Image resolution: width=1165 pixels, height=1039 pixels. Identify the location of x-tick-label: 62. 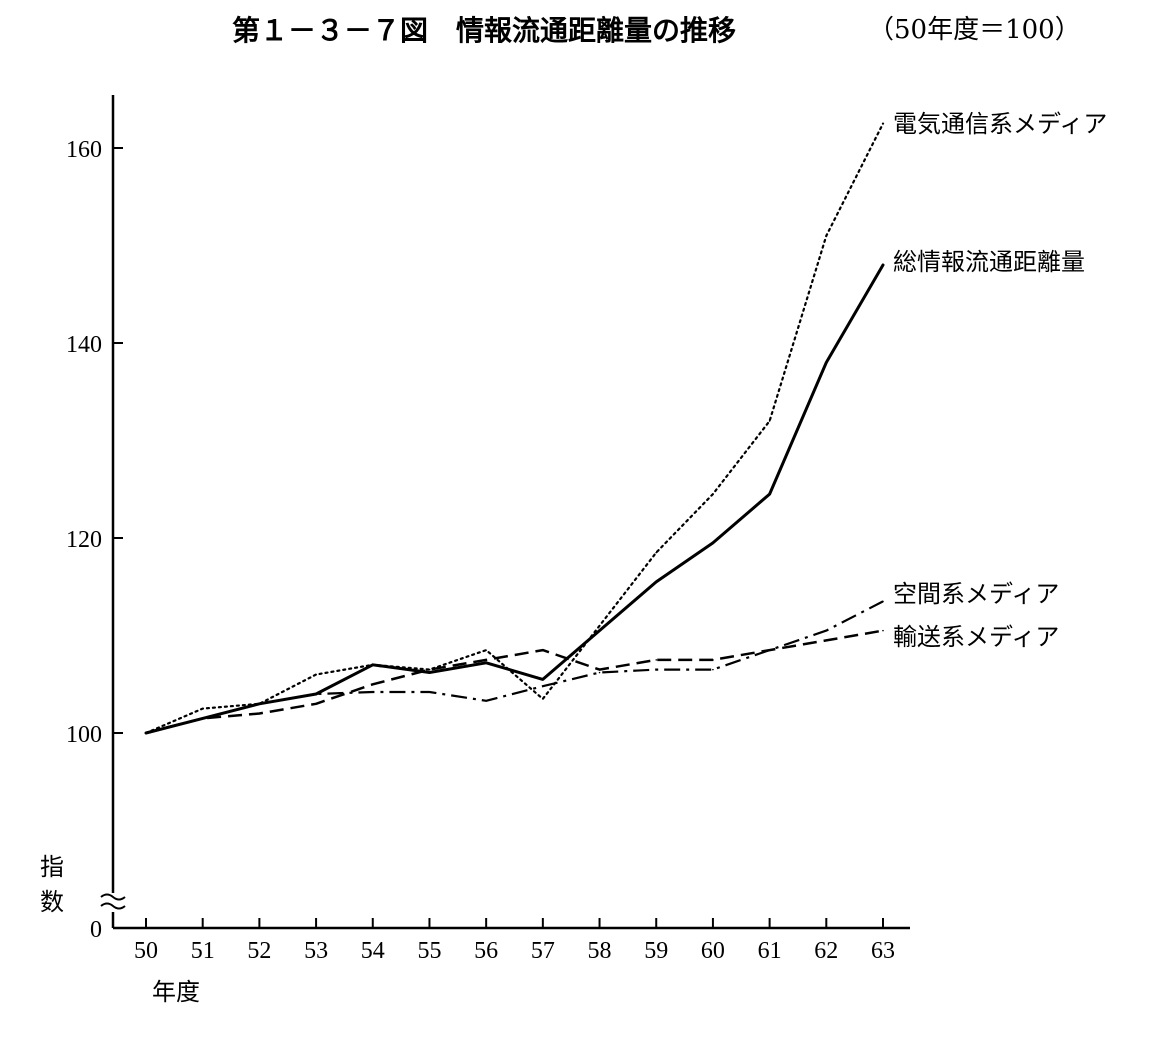
(826, 951).